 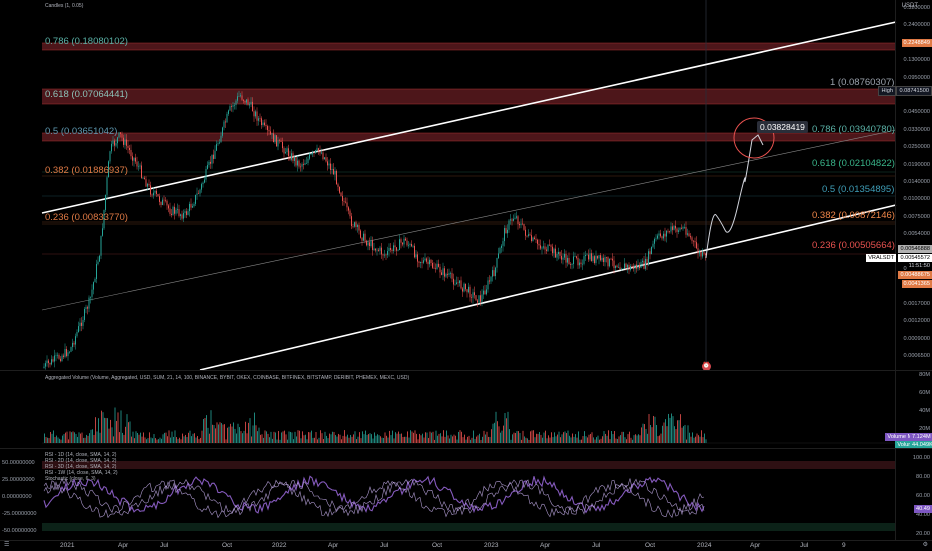 What do you see at coordinates (913, 410) in the screenshot?
I see `volume-axis: 80M 60M 40M 20M` at bounding box center [913, 410].